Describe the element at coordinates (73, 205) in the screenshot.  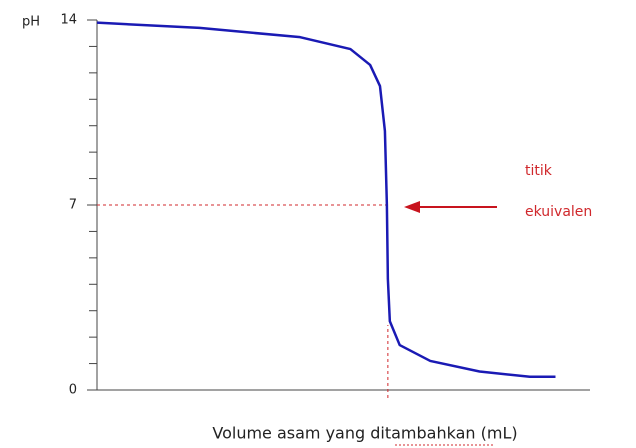
I see `y-tick-label: 7` at that location.